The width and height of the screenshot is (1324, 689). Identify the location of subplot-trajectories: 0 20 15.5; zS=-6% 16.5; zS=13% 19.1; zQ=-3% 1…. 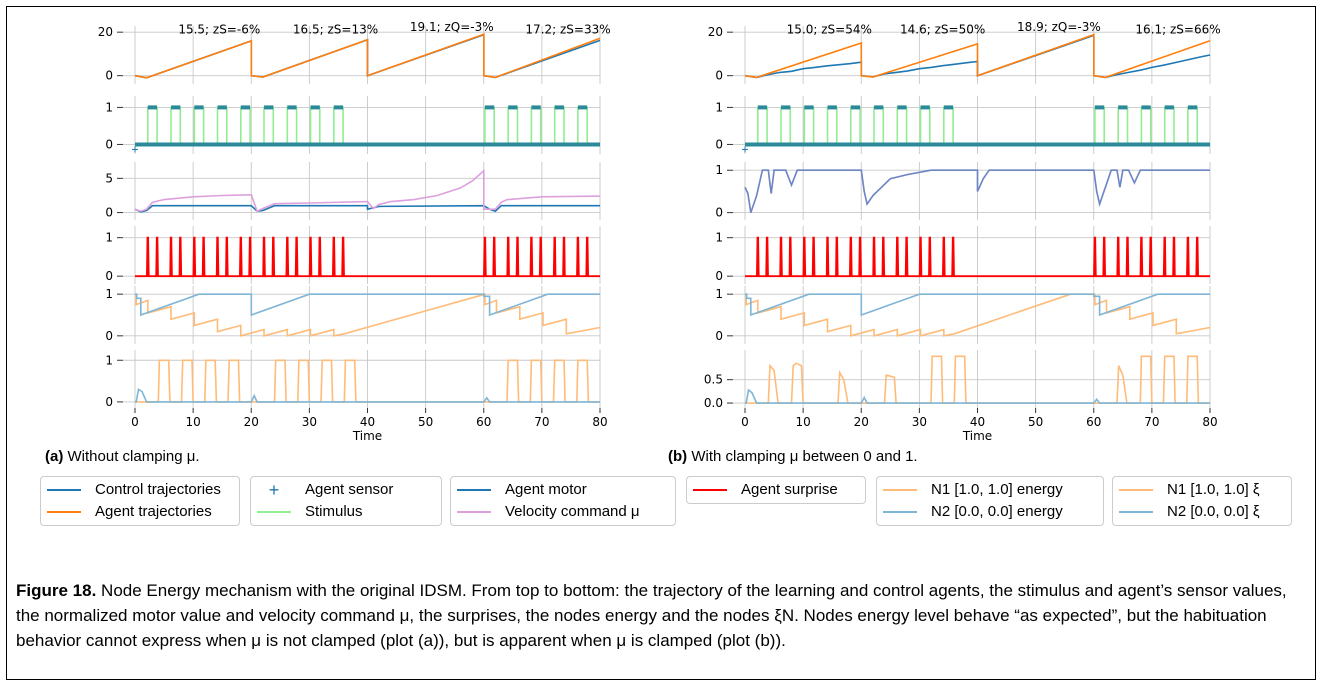
(354, 52).